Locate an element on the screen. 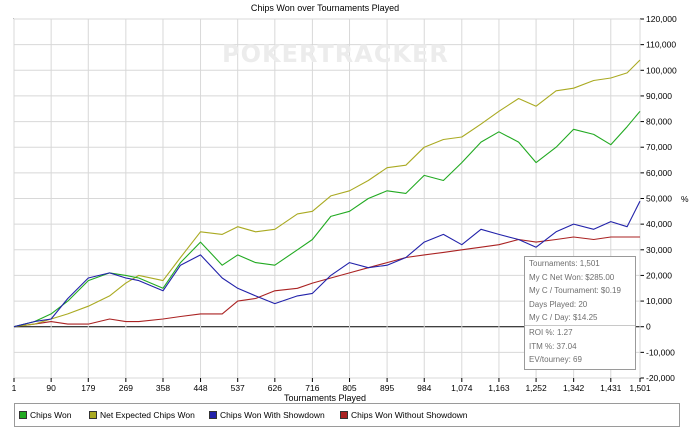 The width and height of the screenshot is (700, 436). y-tick-label: -20,000 is located at coordinates (660, 378).